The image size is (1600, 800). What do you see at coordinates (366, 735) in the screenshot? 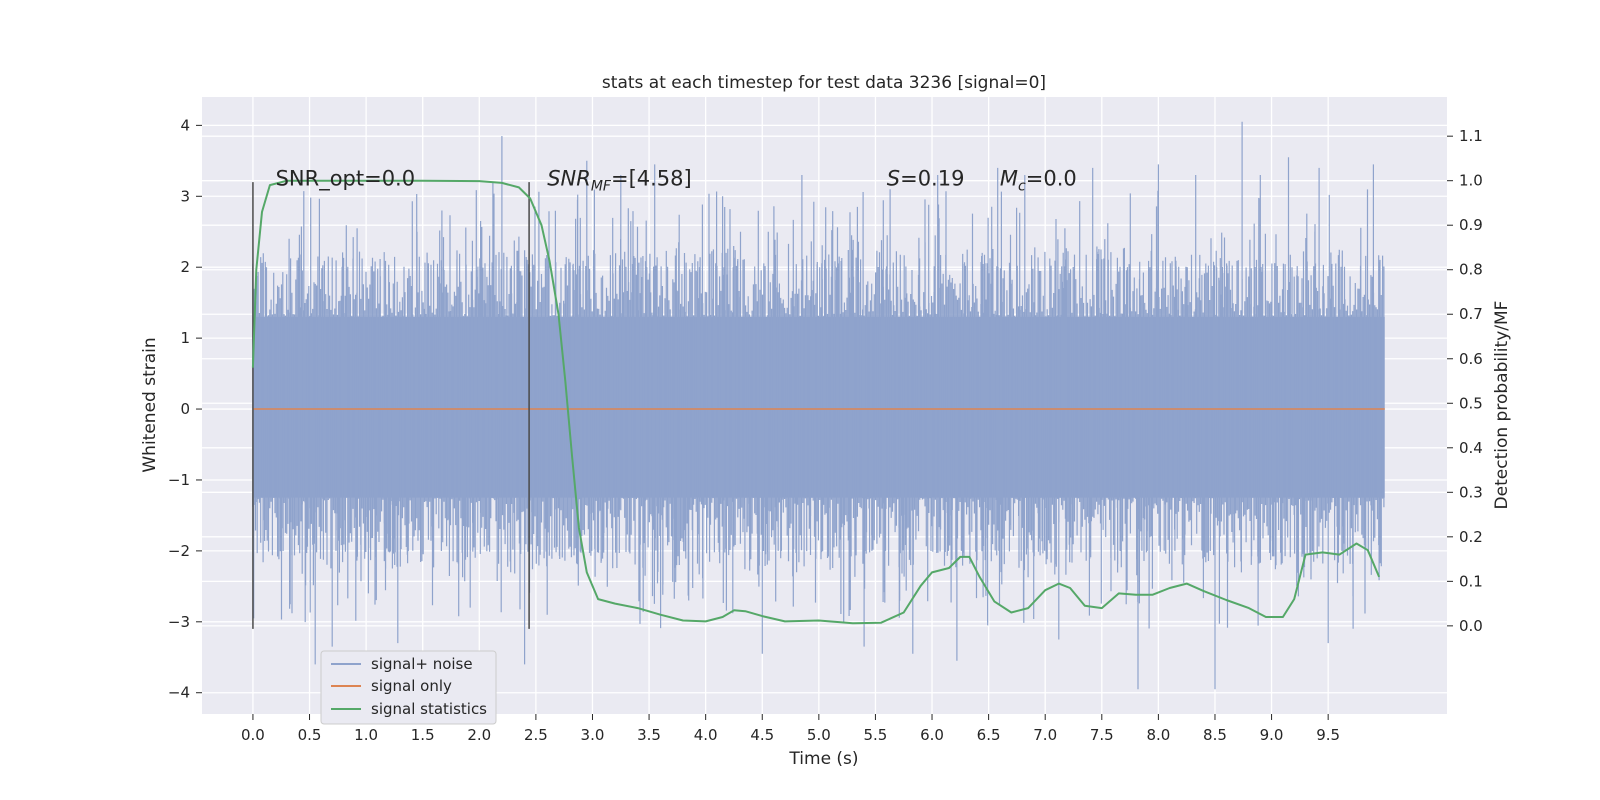
I see `x-tick-label: 1.0` at bounding box center [366, 735].